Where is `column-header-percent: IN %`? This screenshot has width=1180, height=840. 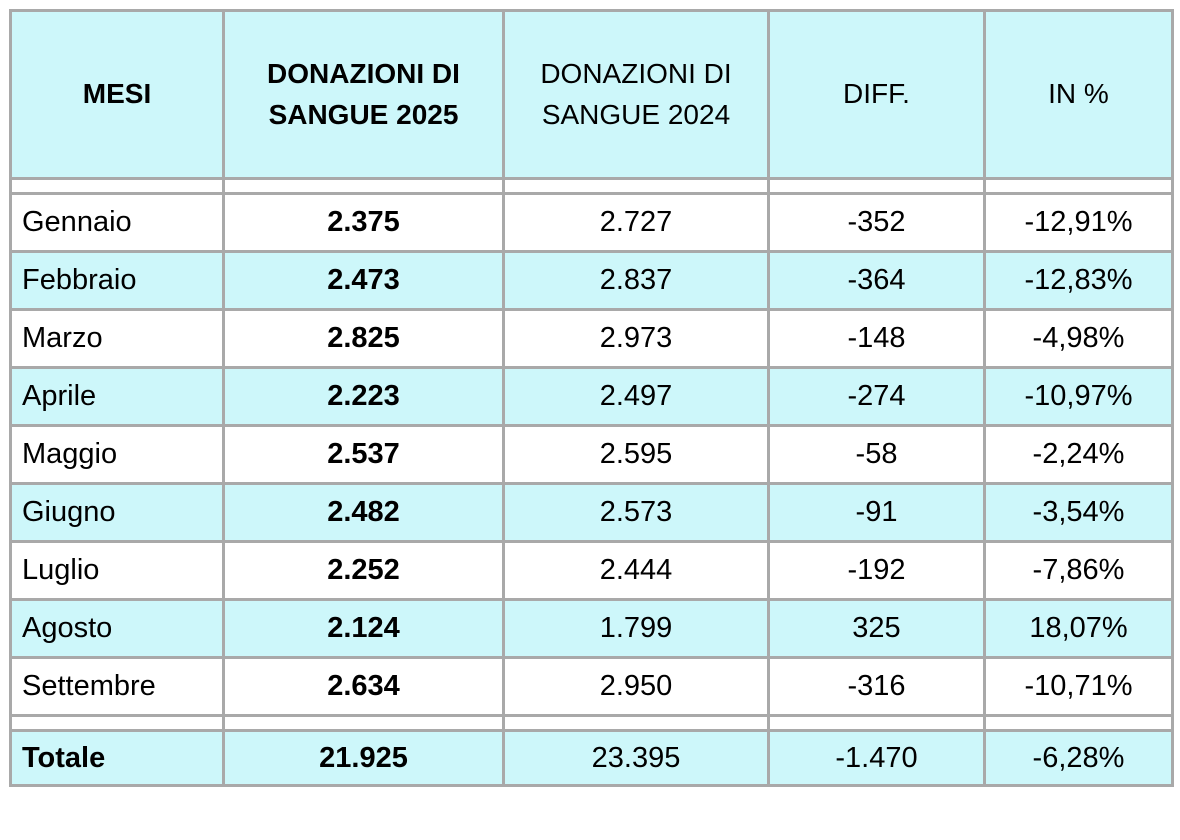 column-header-percent: IN % is located at coordinates (1078, 94).